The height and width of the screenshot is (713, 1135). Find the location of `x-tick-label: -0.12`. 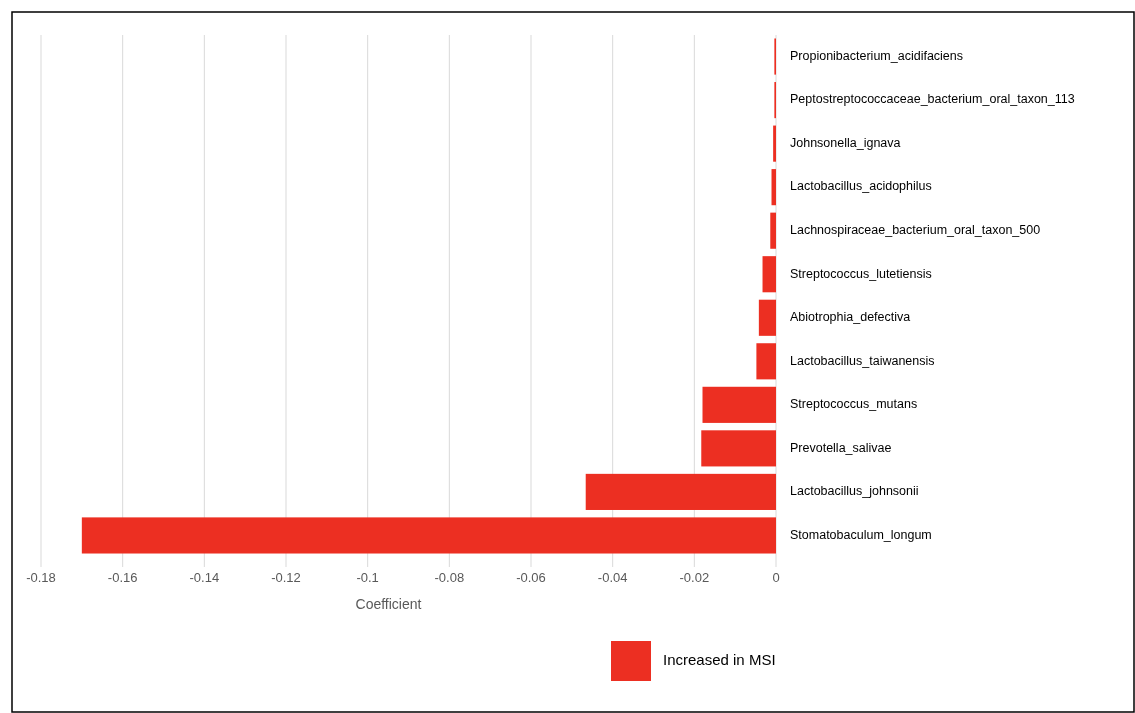

x-tick-label: -0.12 is located at coordinates (286, 577).